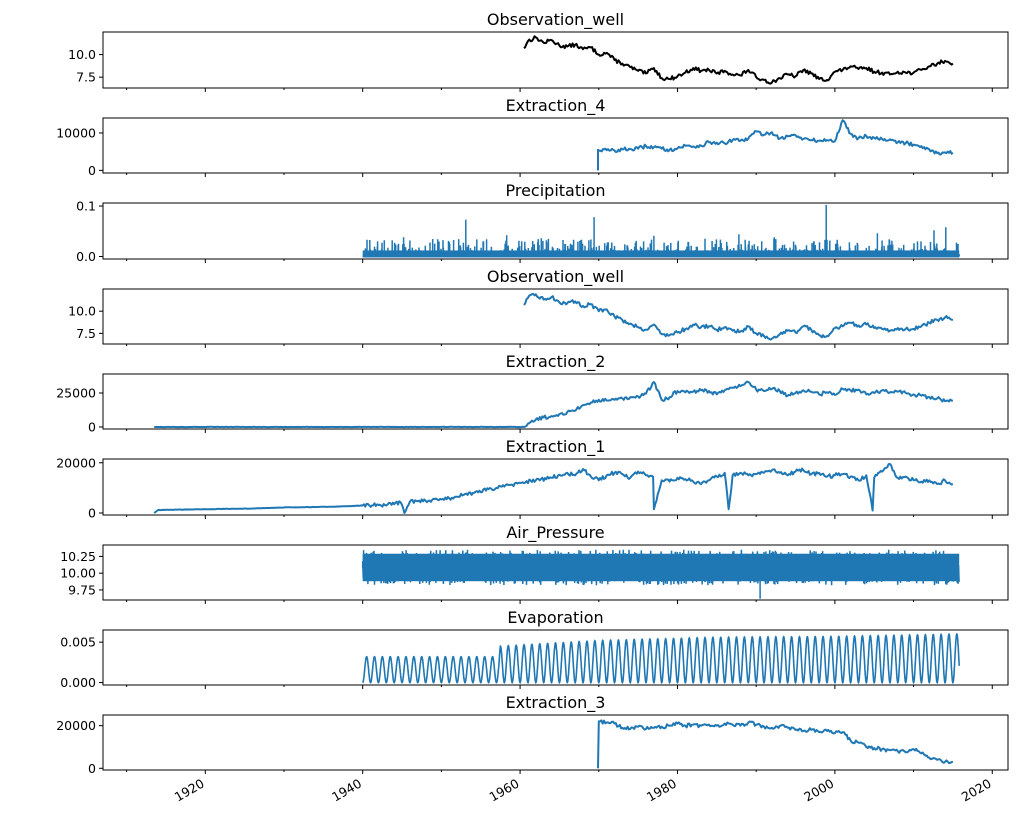  What do you see at coordinates (555, 617) in the screenshot?
I see `subplot-title: Evaporation` at bounding box center [555, 617].